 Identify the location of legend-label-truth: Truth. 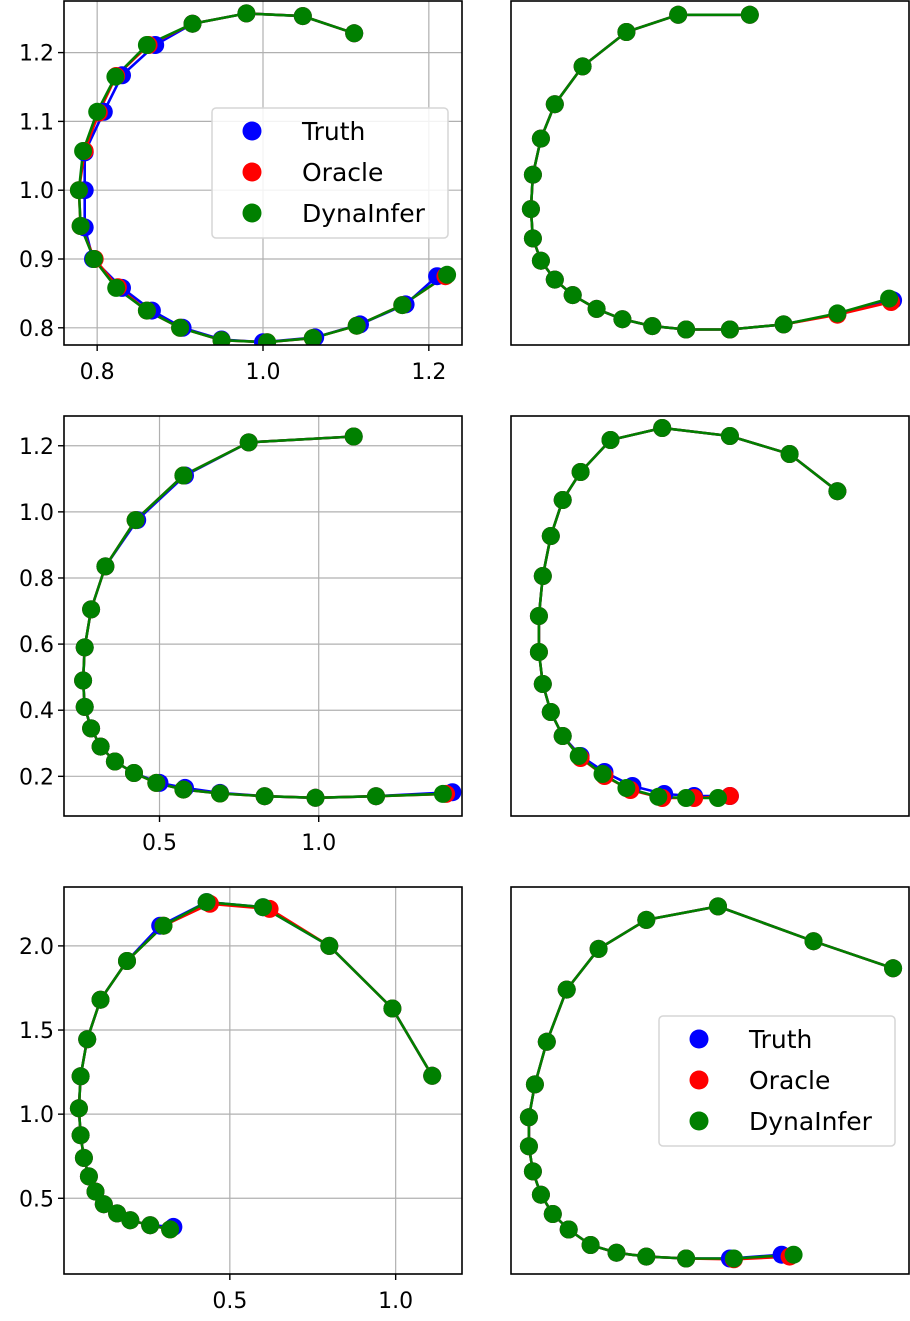
(780, 1039).